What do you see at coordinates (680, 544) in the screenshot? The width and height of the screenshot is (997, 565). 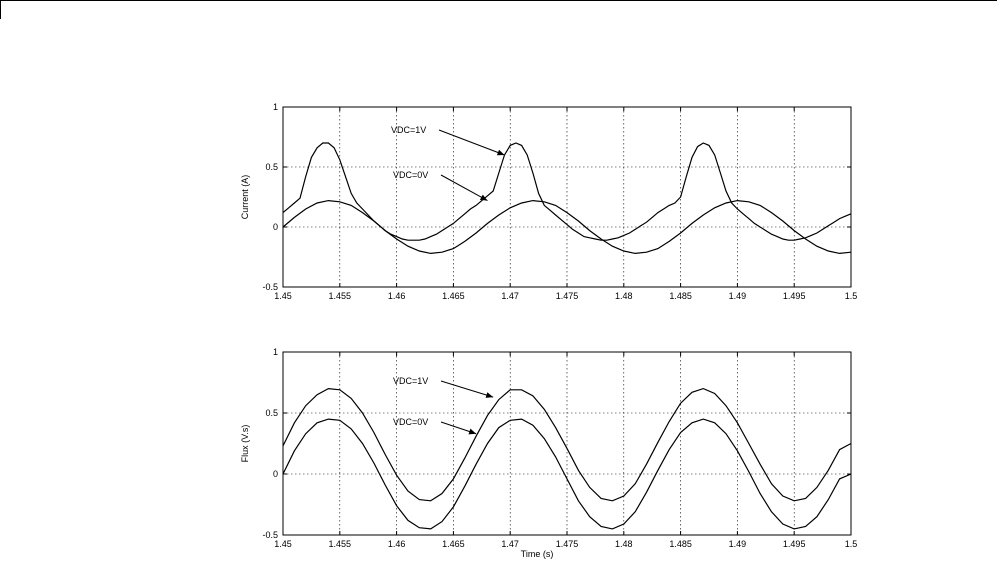 I see `flux-x-tick-label: 1.485` at bounding box center [680, 544].